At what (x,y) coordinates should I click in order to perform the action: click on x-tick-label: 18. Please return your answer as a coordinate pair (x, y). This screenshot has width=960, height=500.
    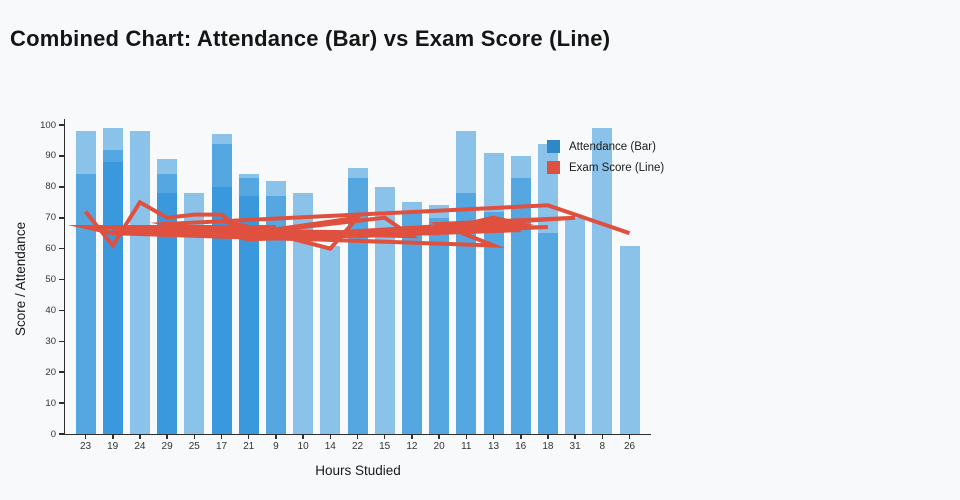
    Looking at the image, I should click on (548, 446).